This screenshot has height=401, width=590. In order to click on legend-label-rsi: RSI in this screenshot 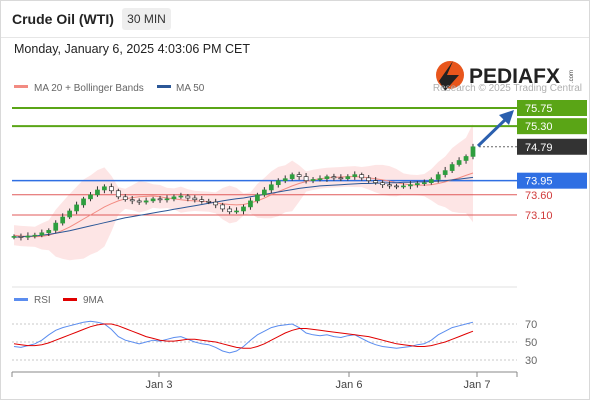, I will do `click(42, 300)`.